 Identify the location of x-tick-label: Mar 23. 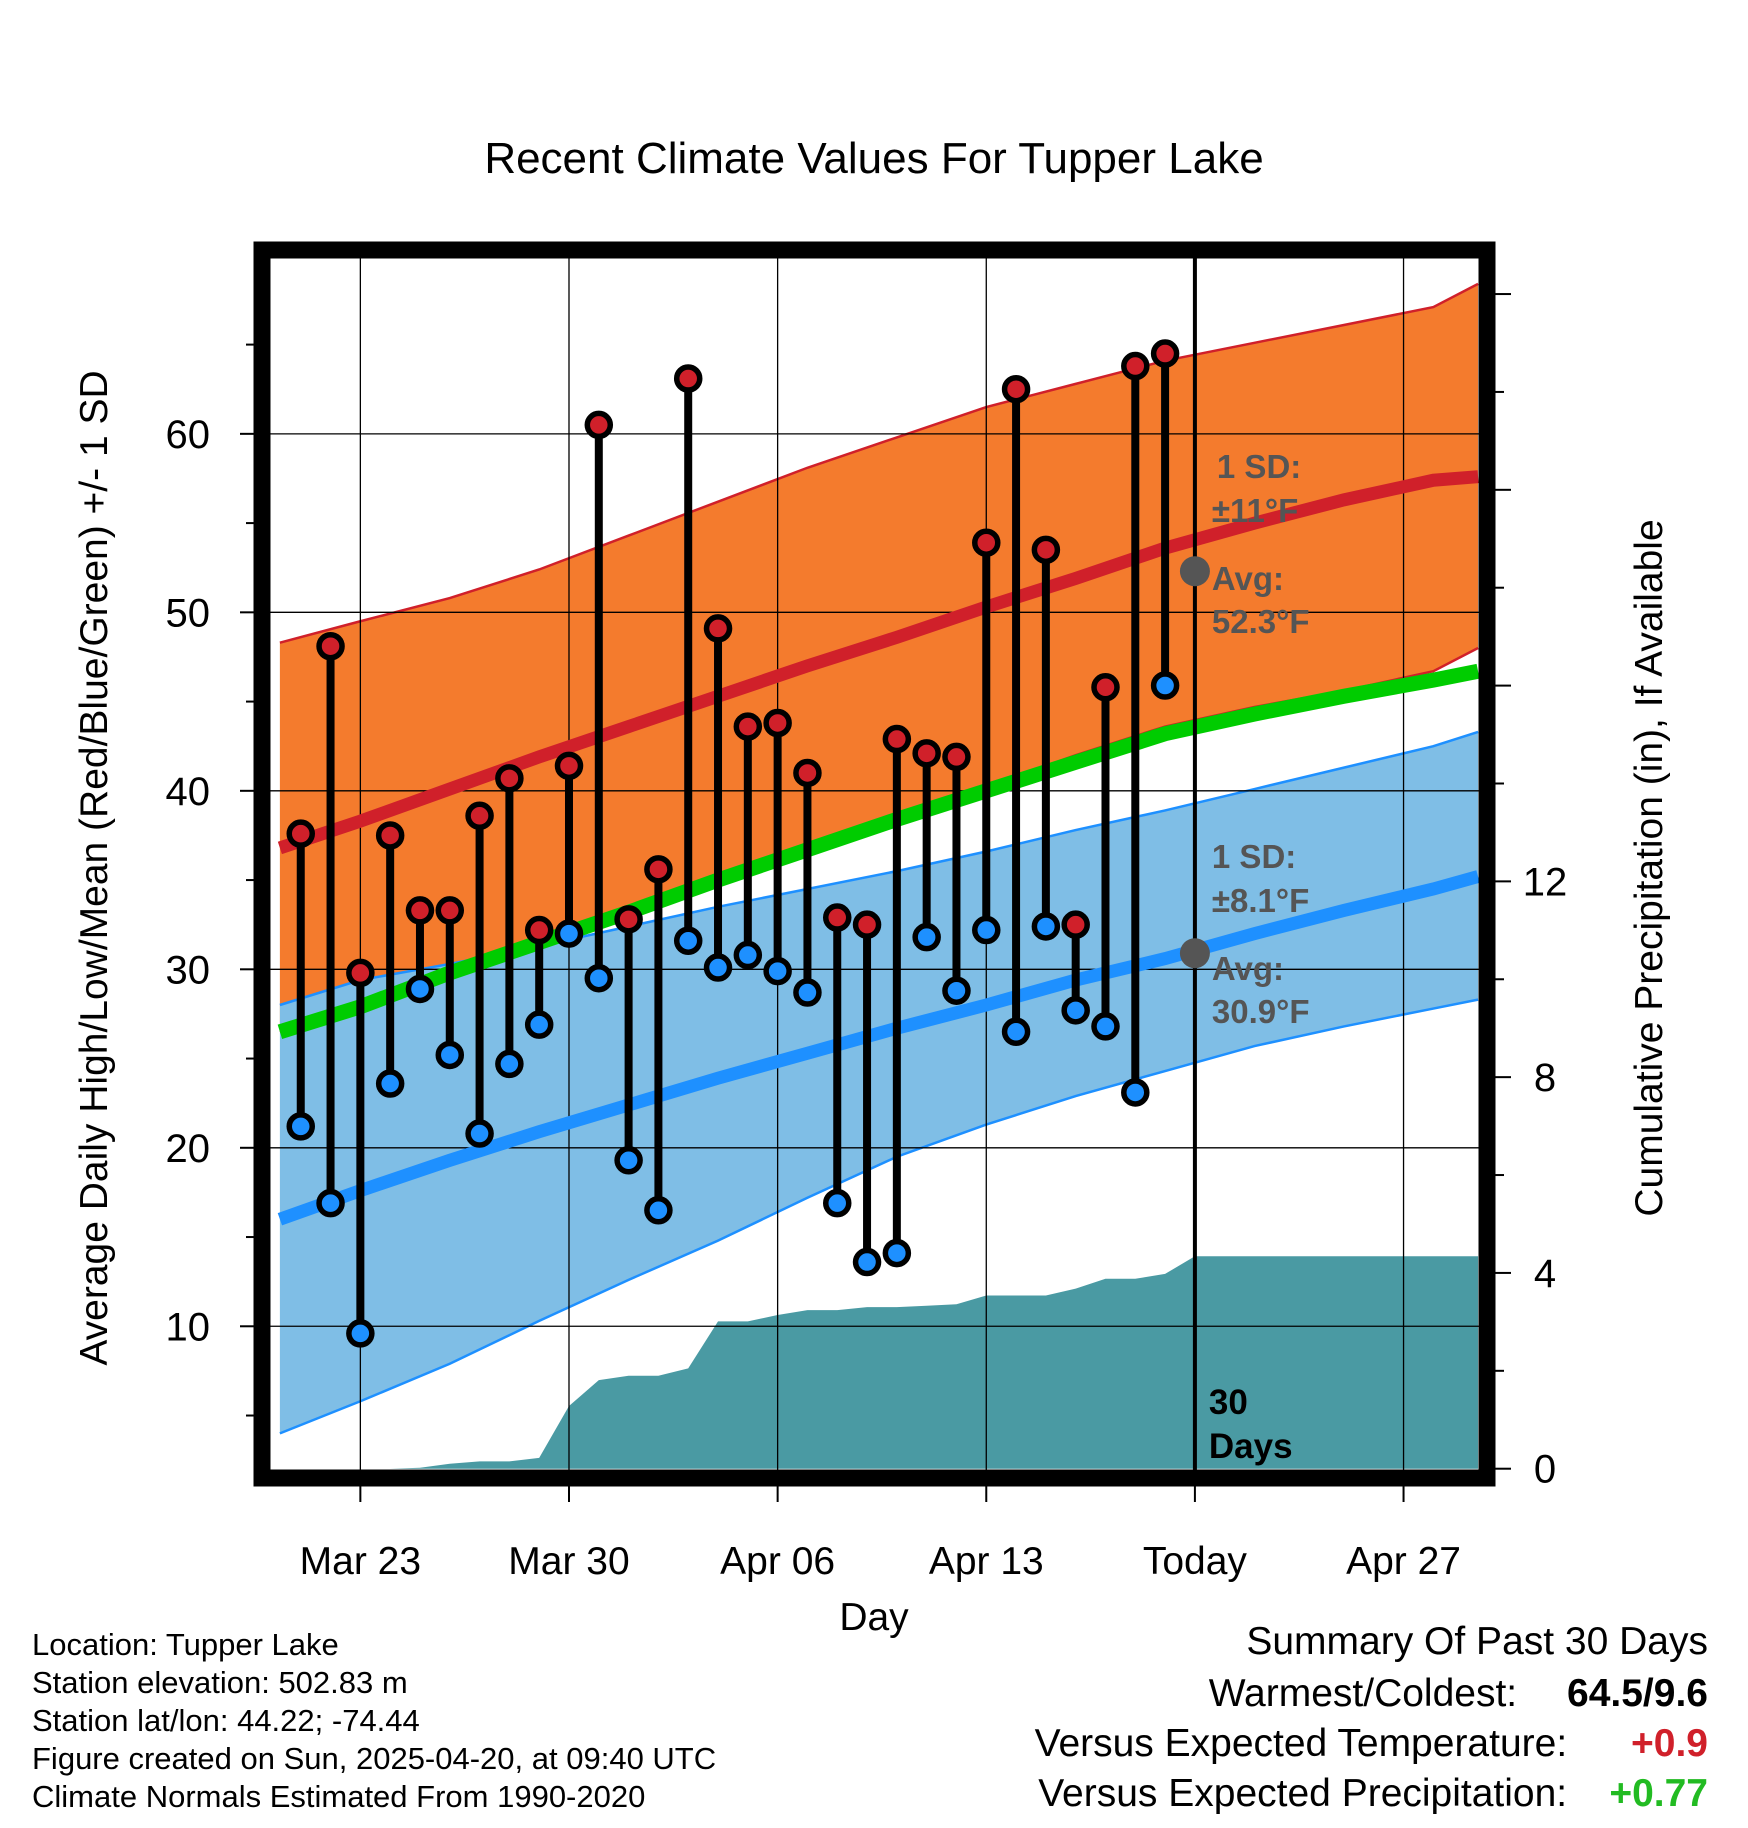
(360, 1561).